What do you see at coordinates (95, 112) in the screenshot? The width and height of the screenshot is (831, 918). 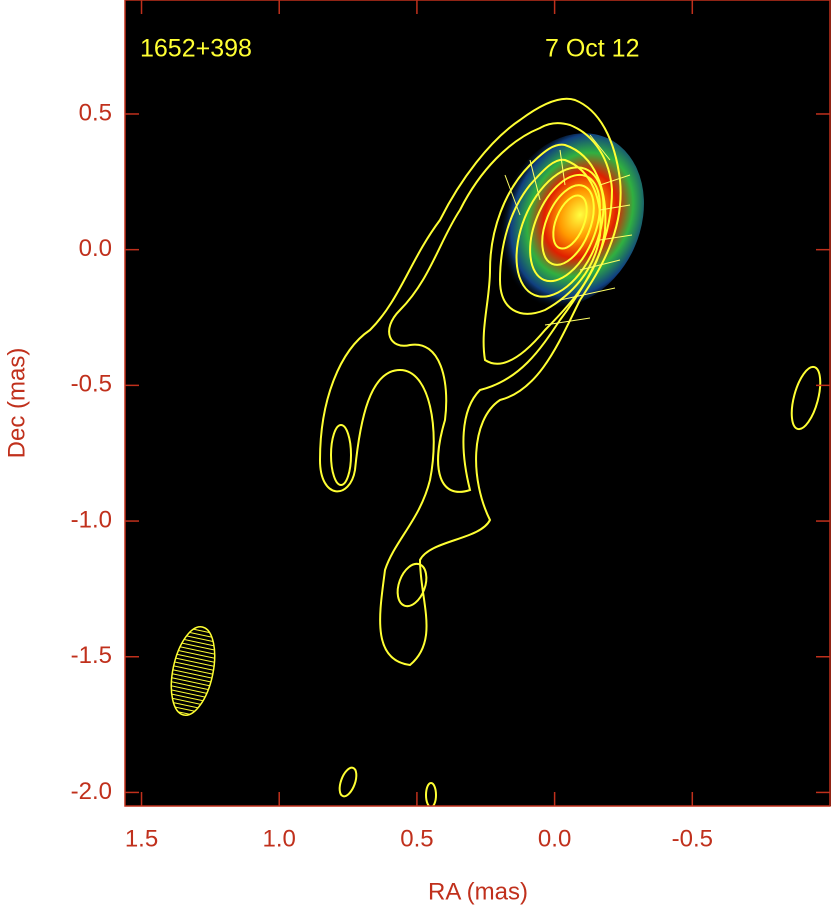 I see `y-tick-label: 0.5` at bounding box center [95, 112].